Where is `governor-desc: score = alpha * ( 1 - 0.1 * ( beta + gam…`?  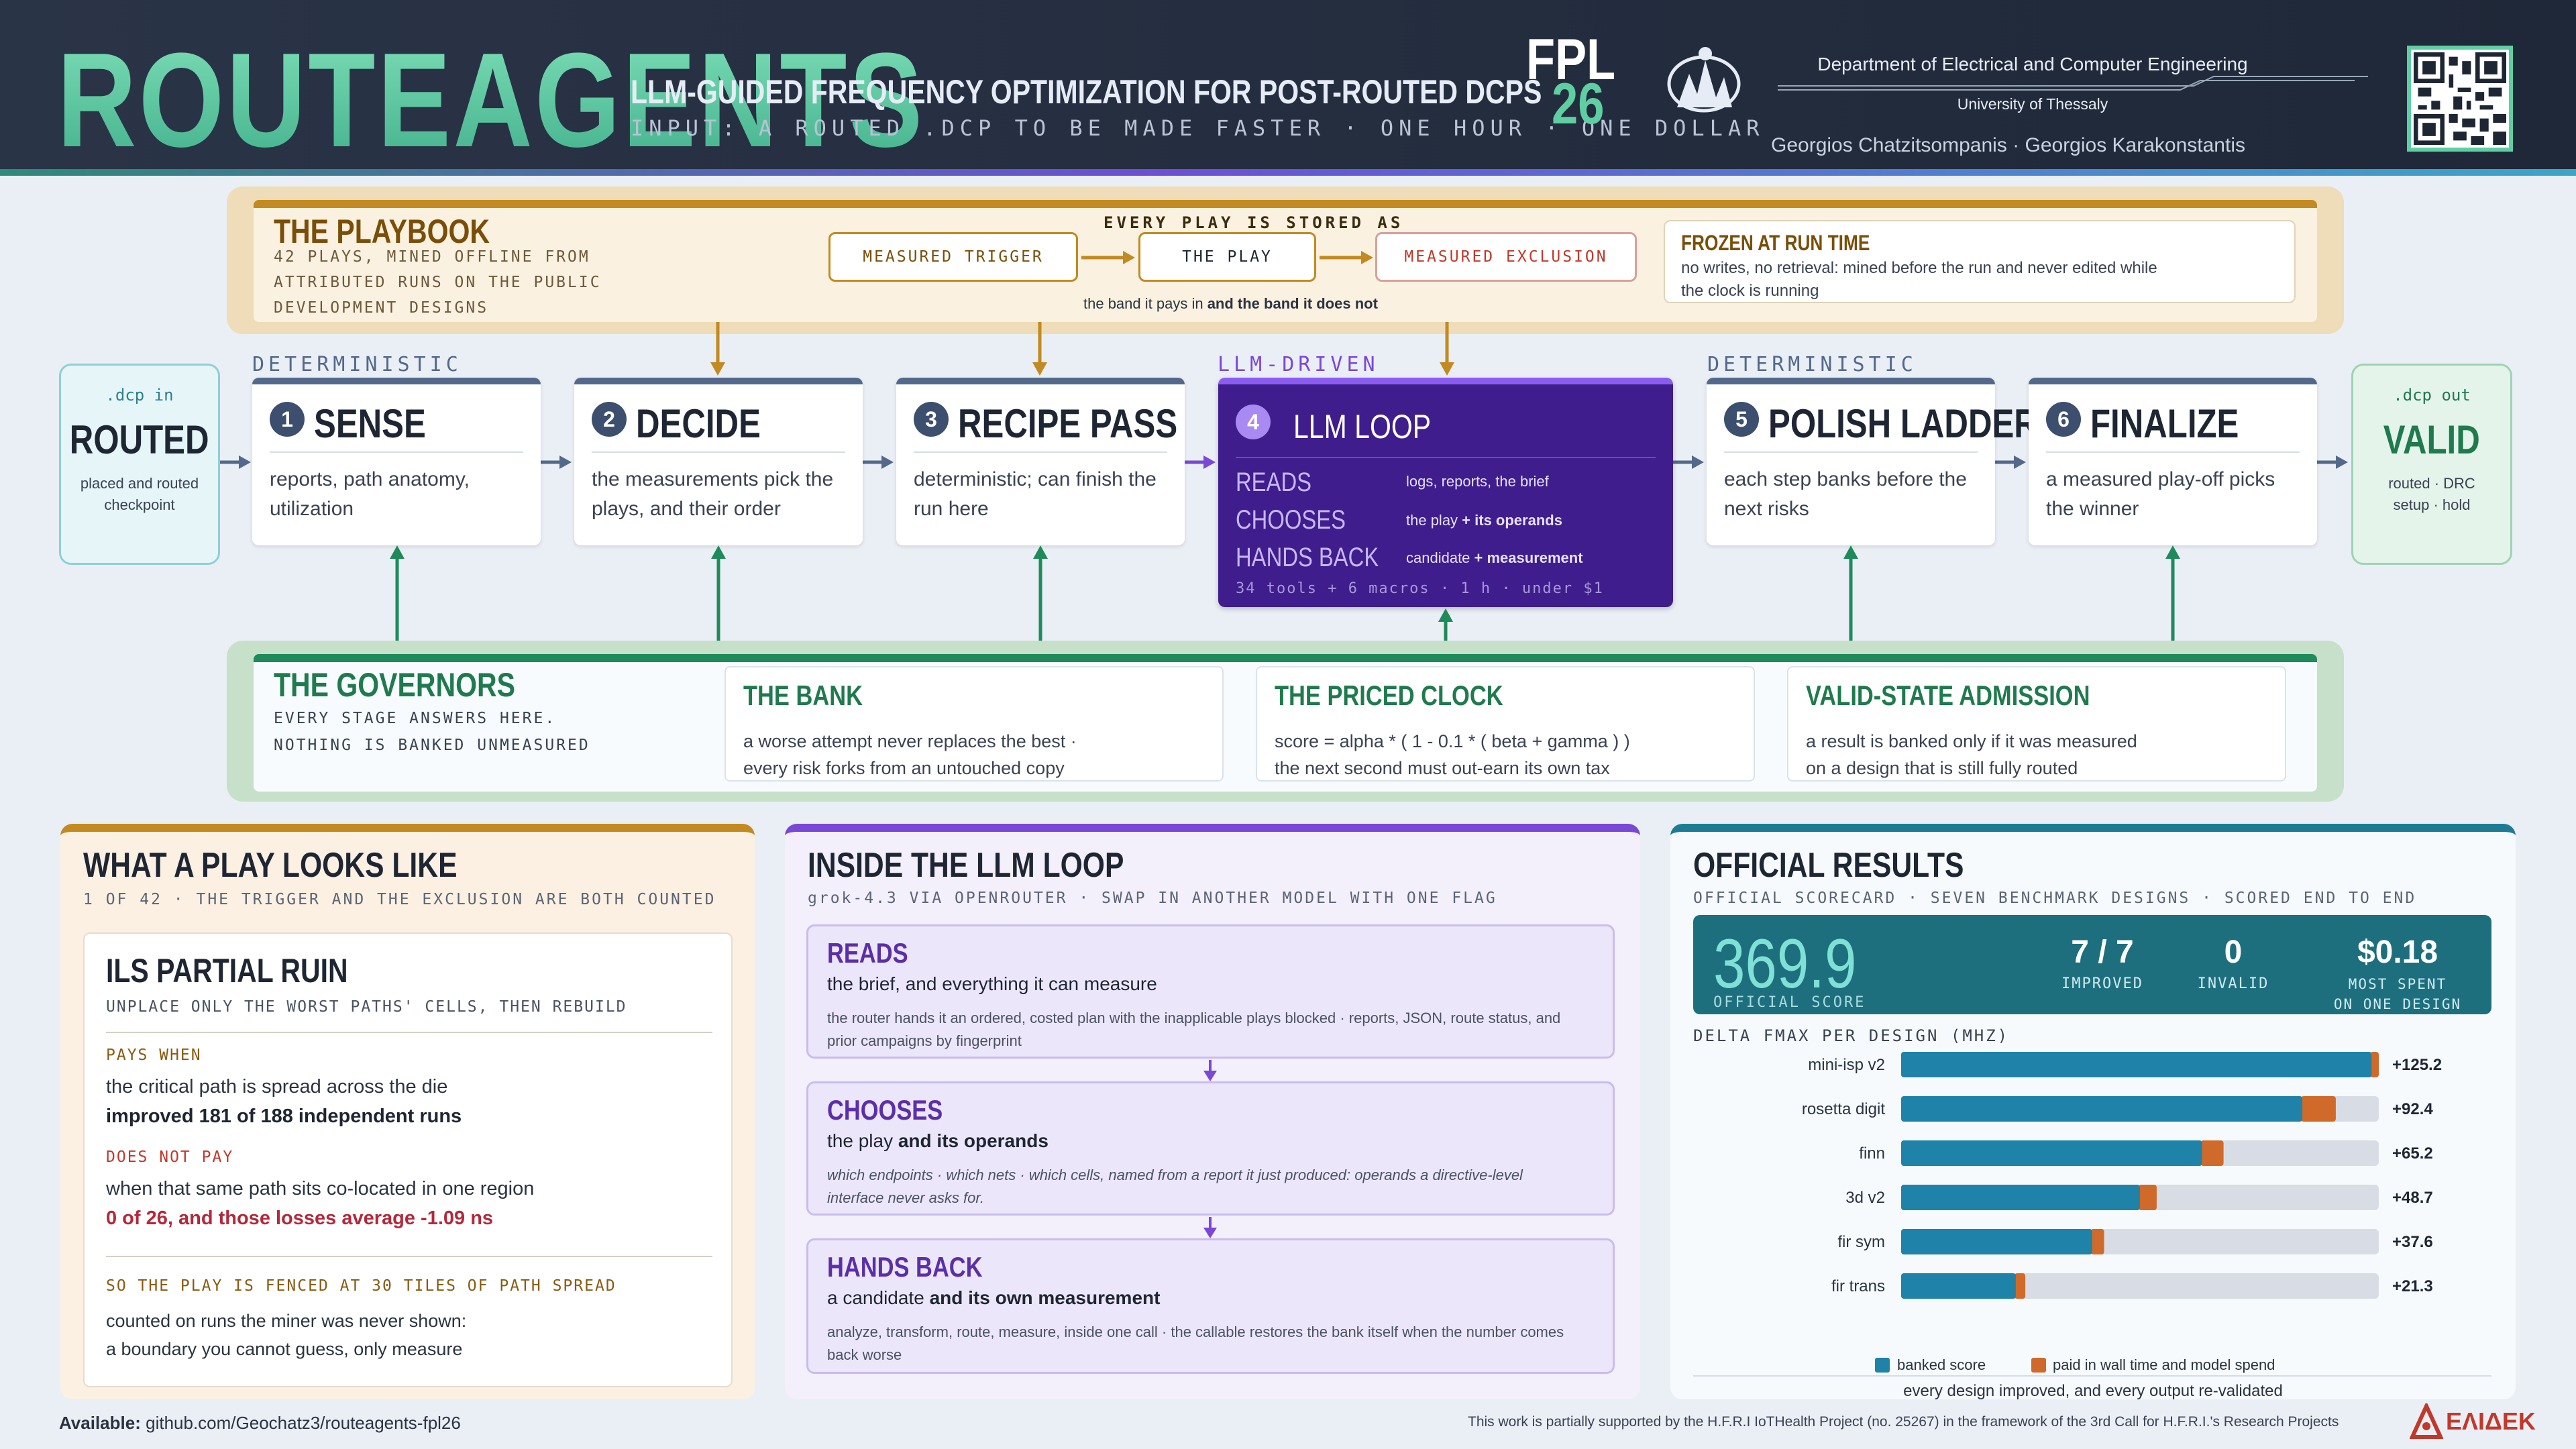
governor-desc: score = alpha * ( 1 - 0.1 * ( beta + gam… is located at coordinates (1452, 755).